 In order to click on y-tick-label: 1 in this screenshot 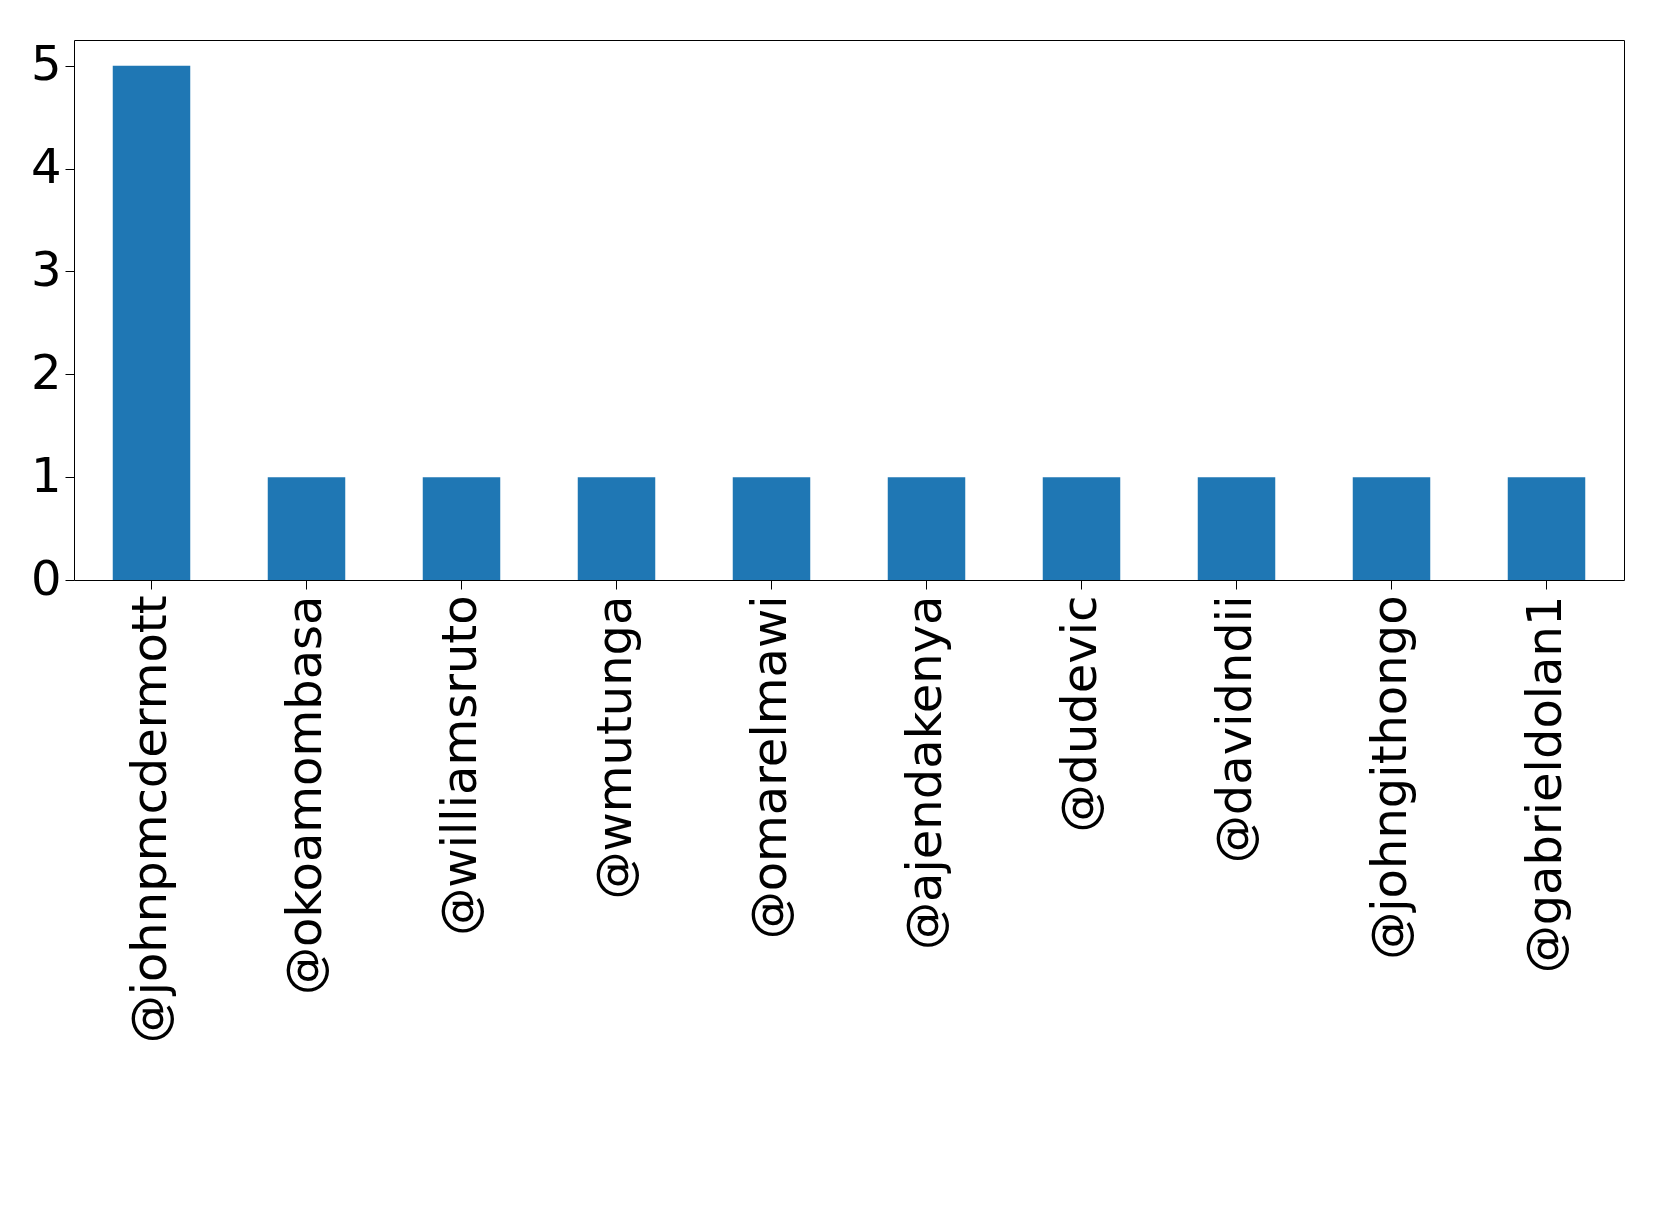, I will do `click(46, 474)`.